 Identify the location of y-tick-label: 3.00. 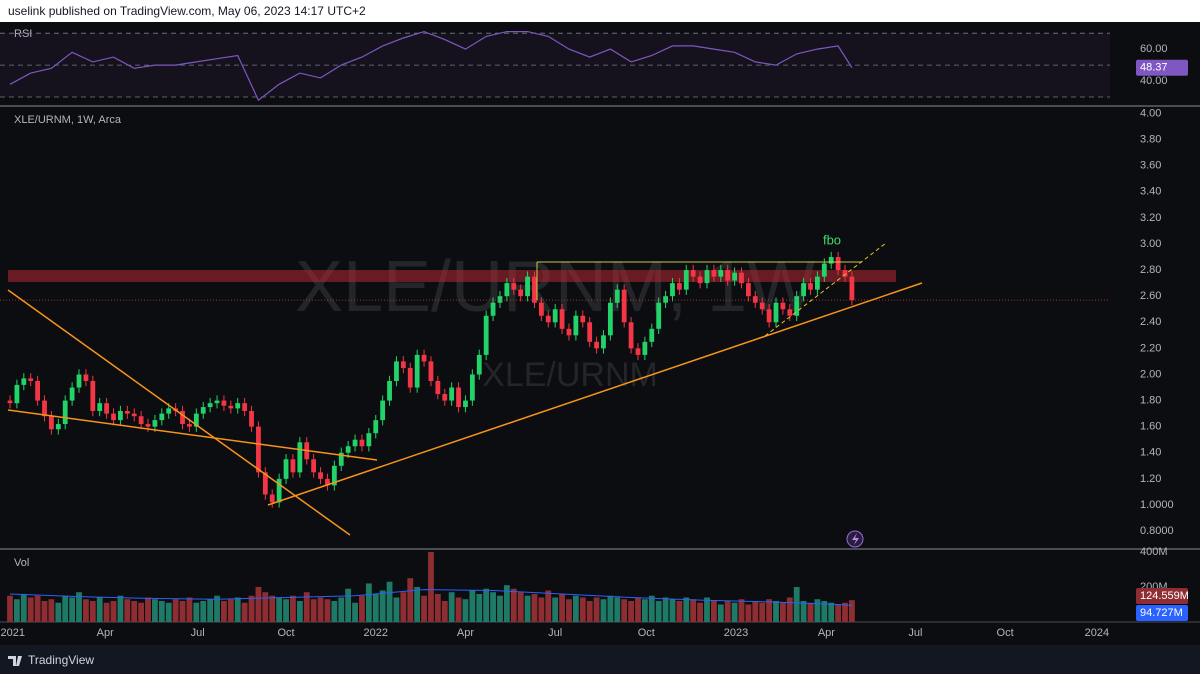
(1150, 244).